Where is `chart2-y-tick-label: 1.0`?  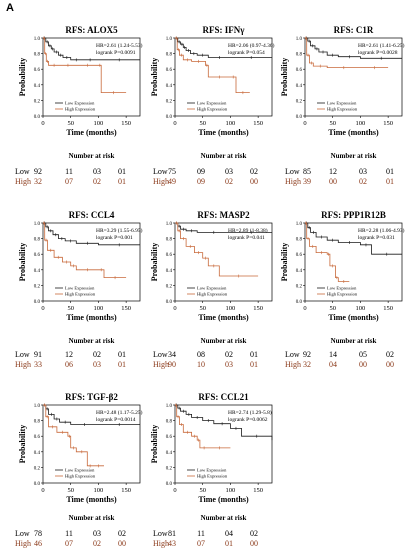 chart2-y-tick-label: 1.0 is located at coordinates (169, 39).